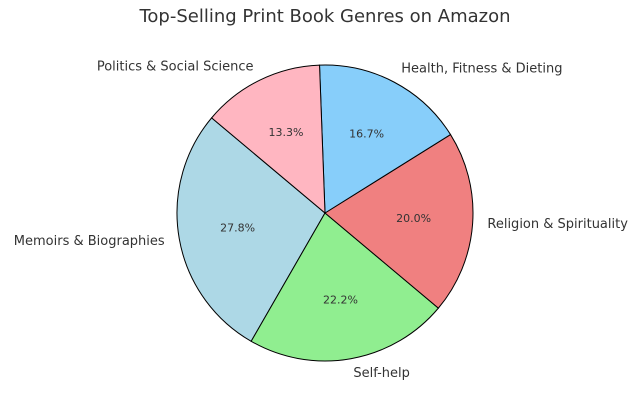 The image size is (640, 407). Describe the element at coordinates (237, 227) in the screenshot. I see `value-label: 27.8%` at that location.